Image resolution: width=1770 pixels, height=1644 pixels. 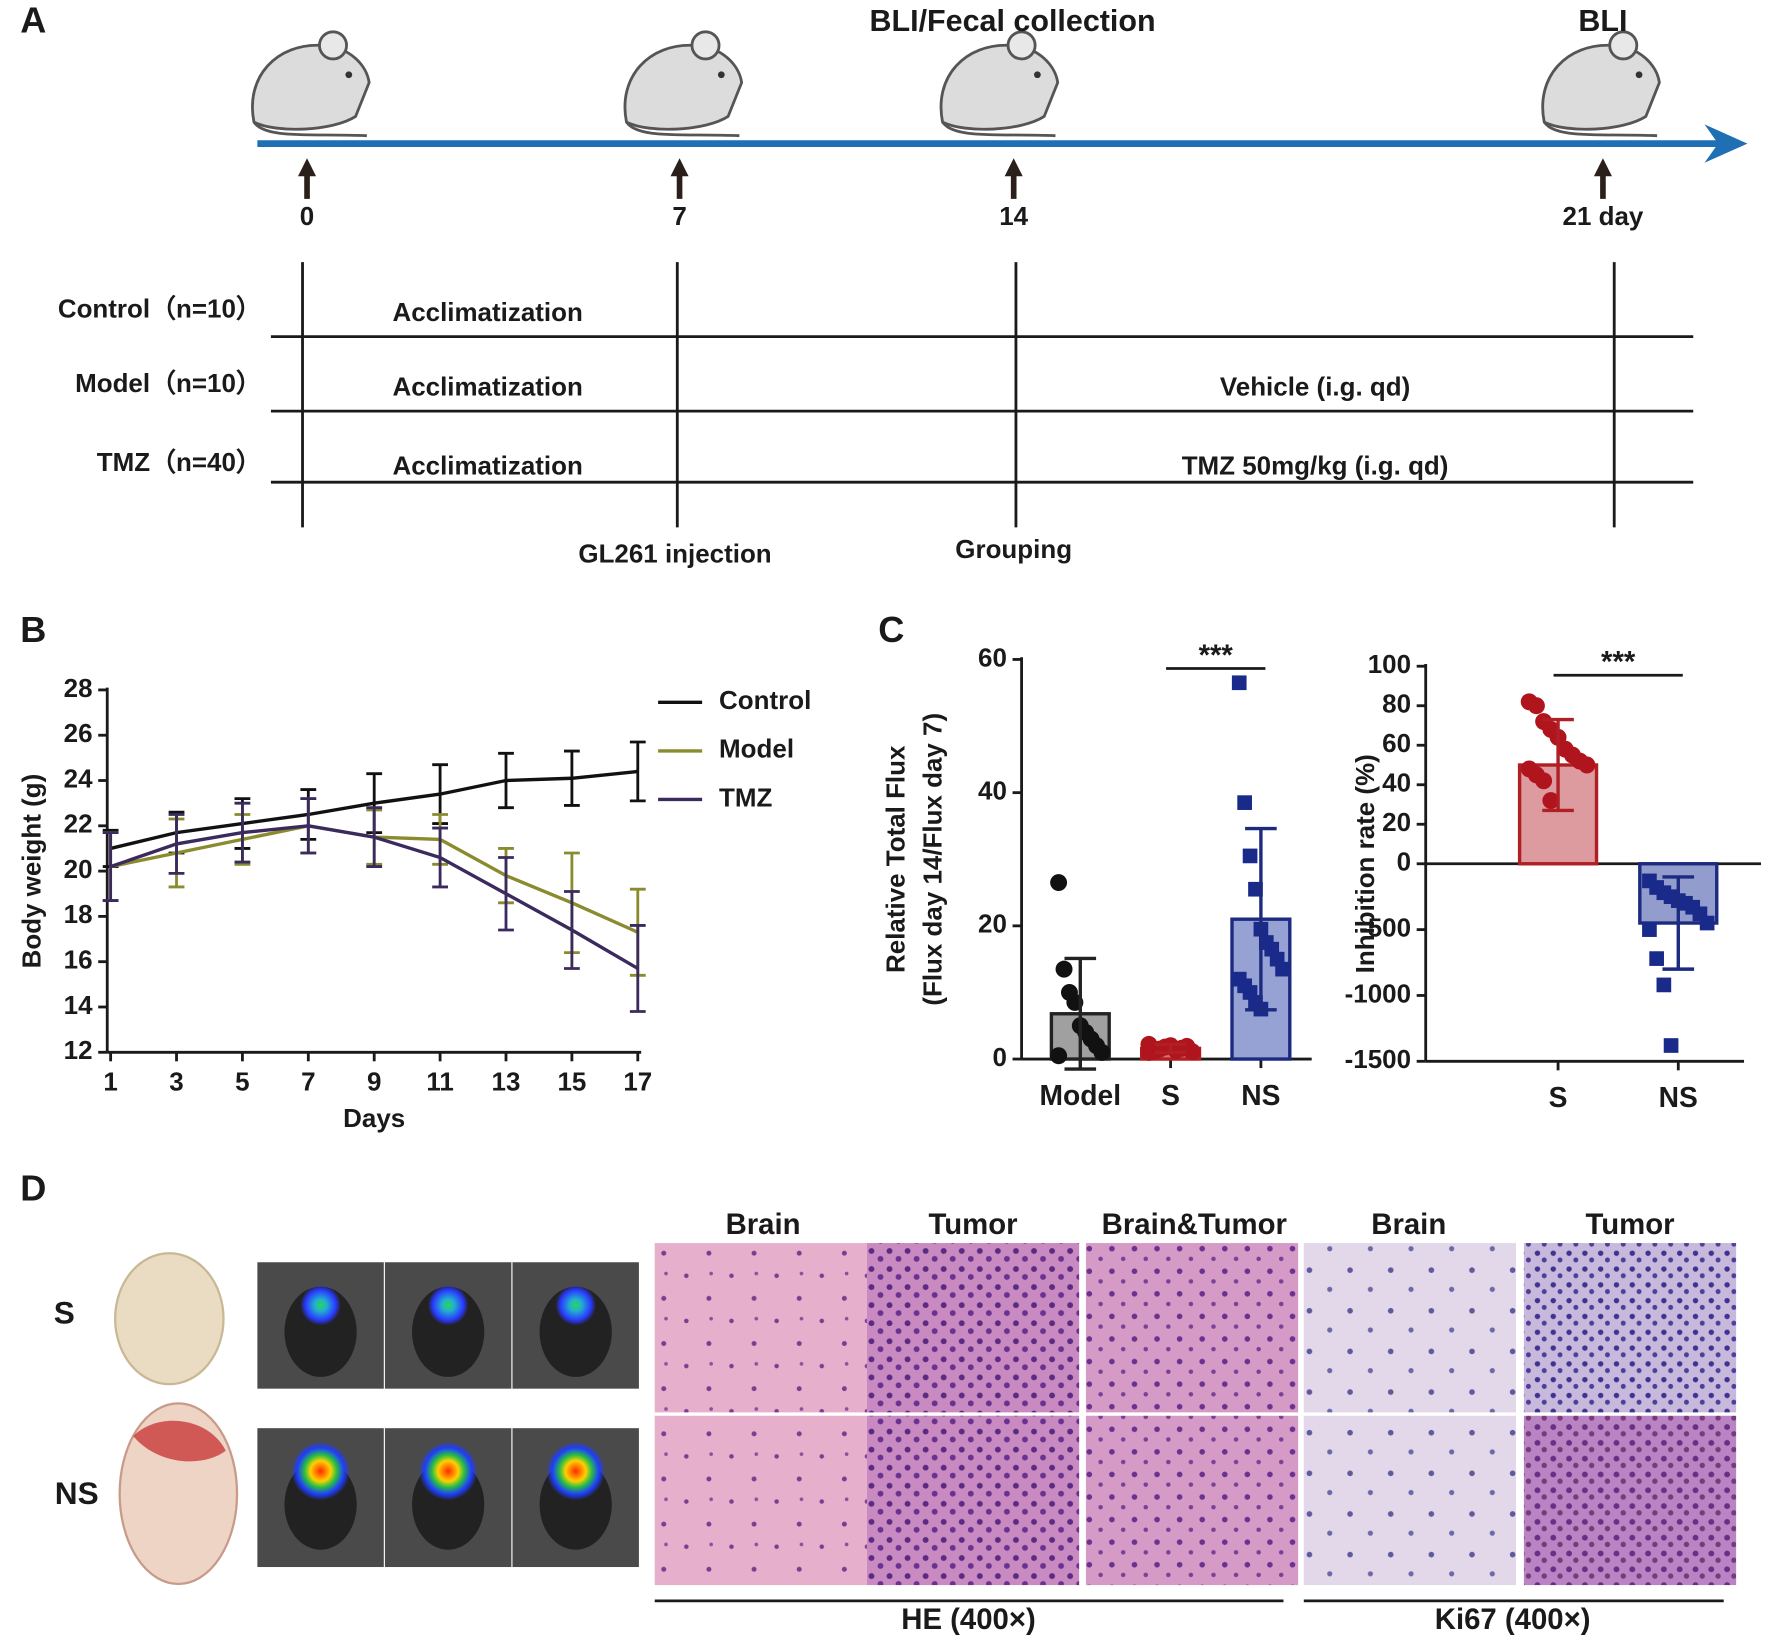 What do you see at coordinates (1013, 216) in the screenshot?
I see `day-label: 14` at bounding box center [1013, 216].